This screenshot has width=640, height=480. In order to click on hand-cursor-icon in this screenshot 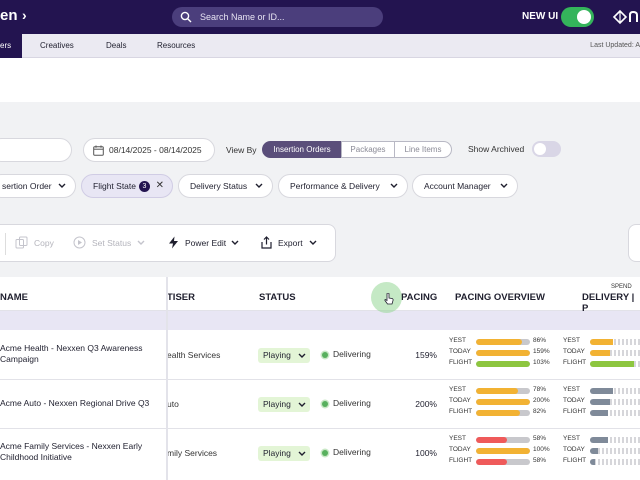, I will do `click(389, 299)`.